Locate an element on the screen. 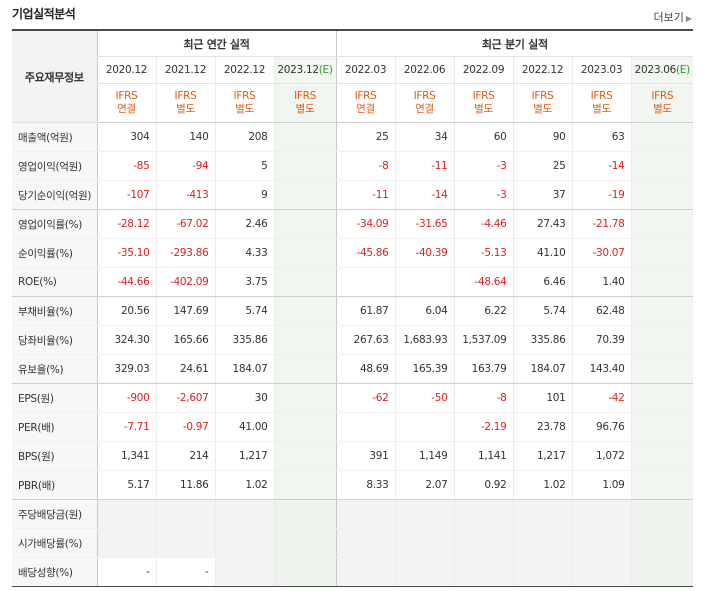 This screenshot has height=591, width=705. row-label: EPS(원) is located at coordinates (54, 398).